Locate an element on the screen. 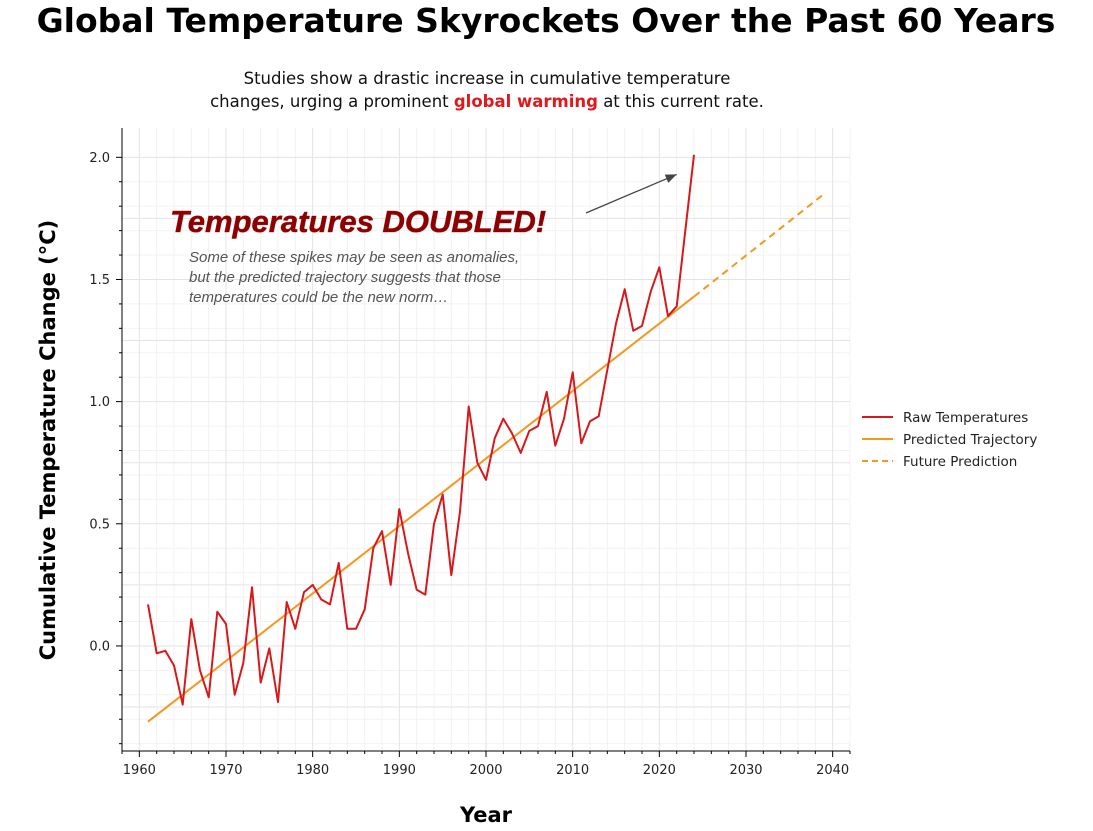  y-ticks: 0.0 0.5 1.0 1.5 2.0 is located at coordinates (105, 448).